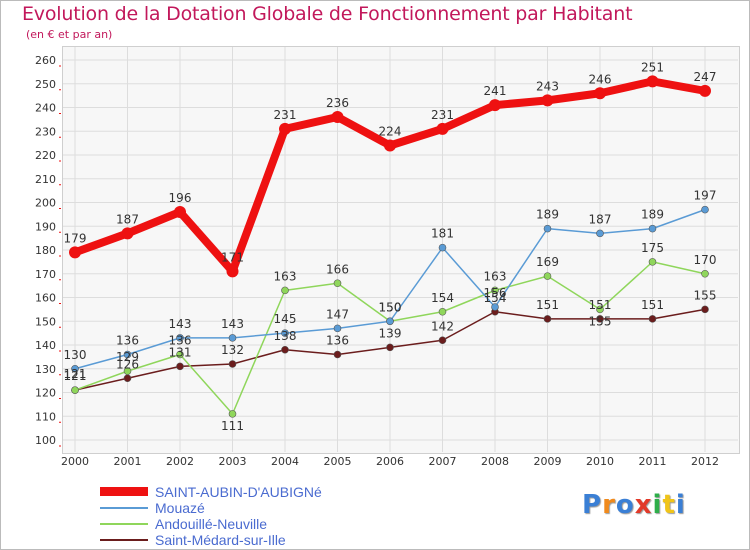 The height and width of the screenshot is (550, 750). Describe the element at coordinates (390, 333) in the screenshot. I see `data-label-saint-medard-2006: 139` at that location.